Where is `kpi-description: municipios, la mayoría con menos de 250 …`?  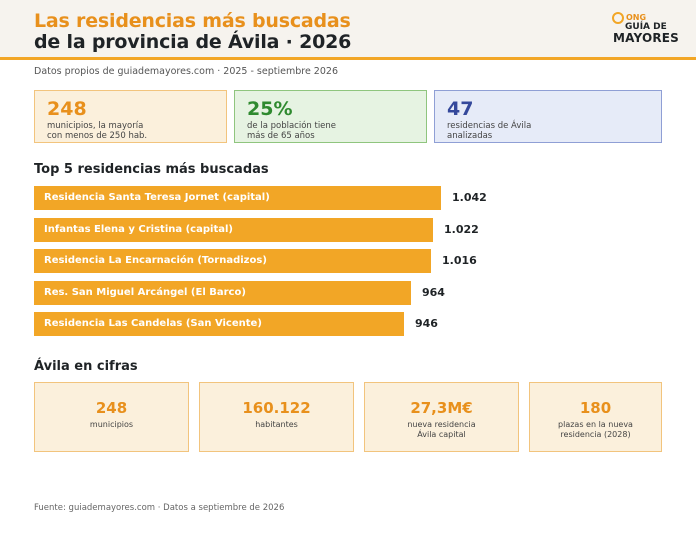
kpi-description: municipios, la mayoría con menos de 250 … is located at coordinates (97, 131).